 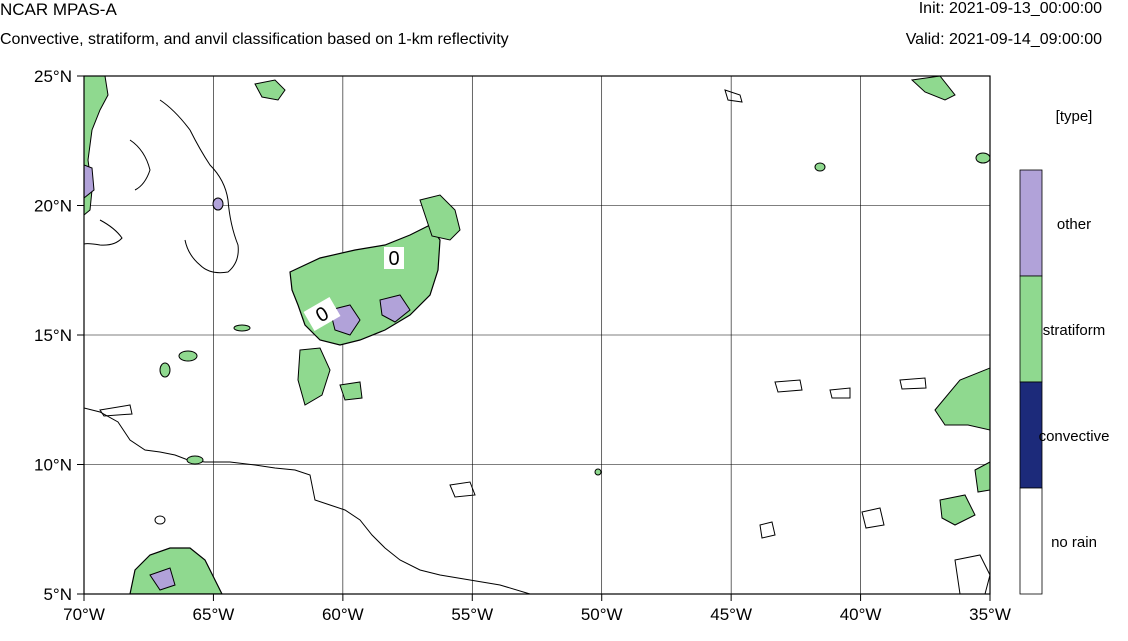 I want to click on contour-label: 0, so click(x=393, y=259).